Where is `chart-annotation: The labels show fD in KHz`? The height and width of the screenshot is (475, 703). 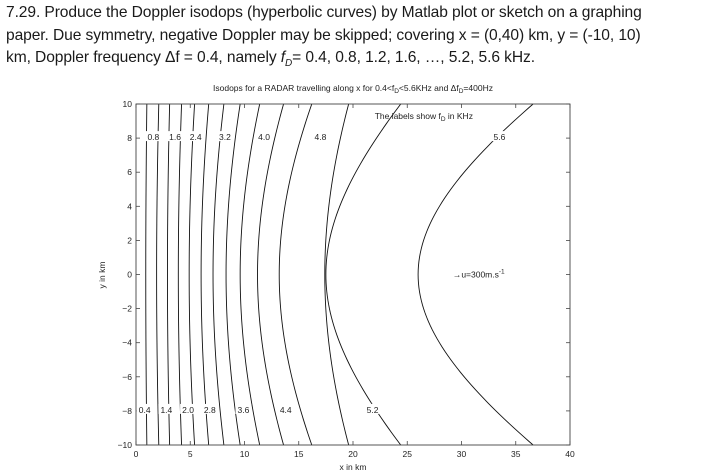 chart-annotation: The labels show fD in KHz is located at coordinates (424, 117).